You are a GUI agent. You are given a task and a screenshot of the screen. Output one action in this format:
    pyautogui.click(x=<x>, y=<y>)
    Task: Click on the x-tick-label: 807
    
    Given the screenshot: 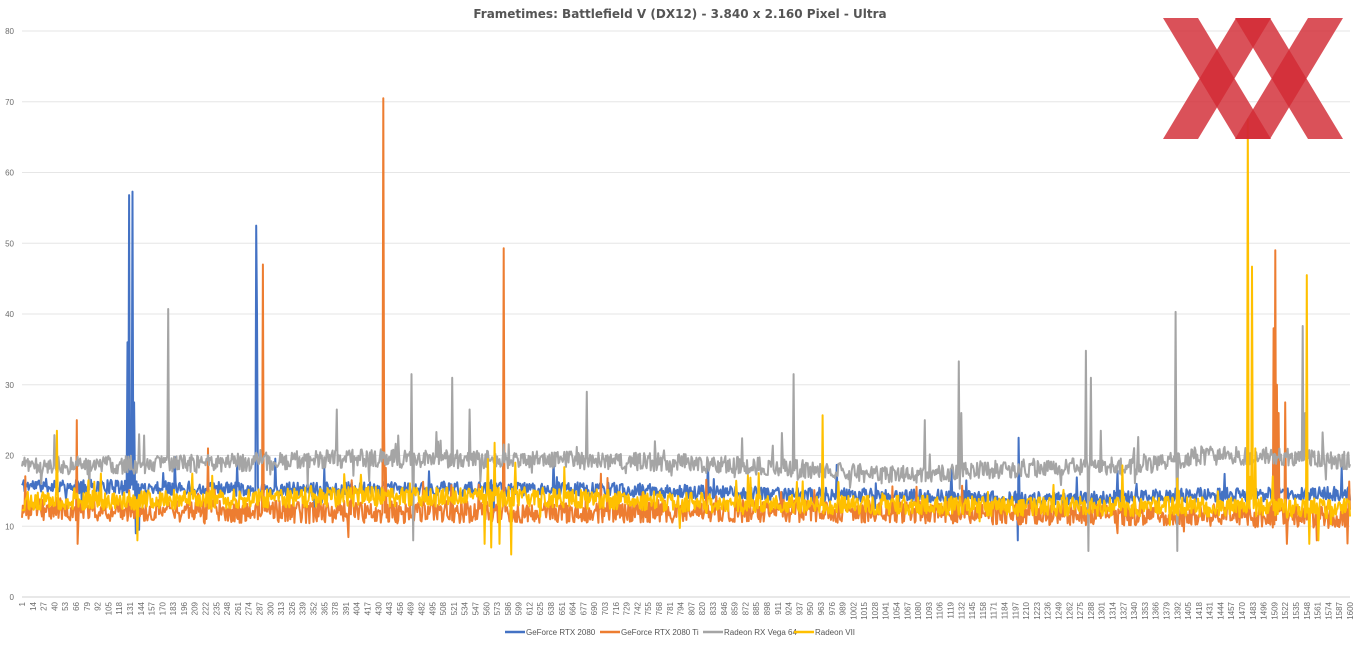 What is the action you would take?
    pyautogui.click(x=691, y=608)
    